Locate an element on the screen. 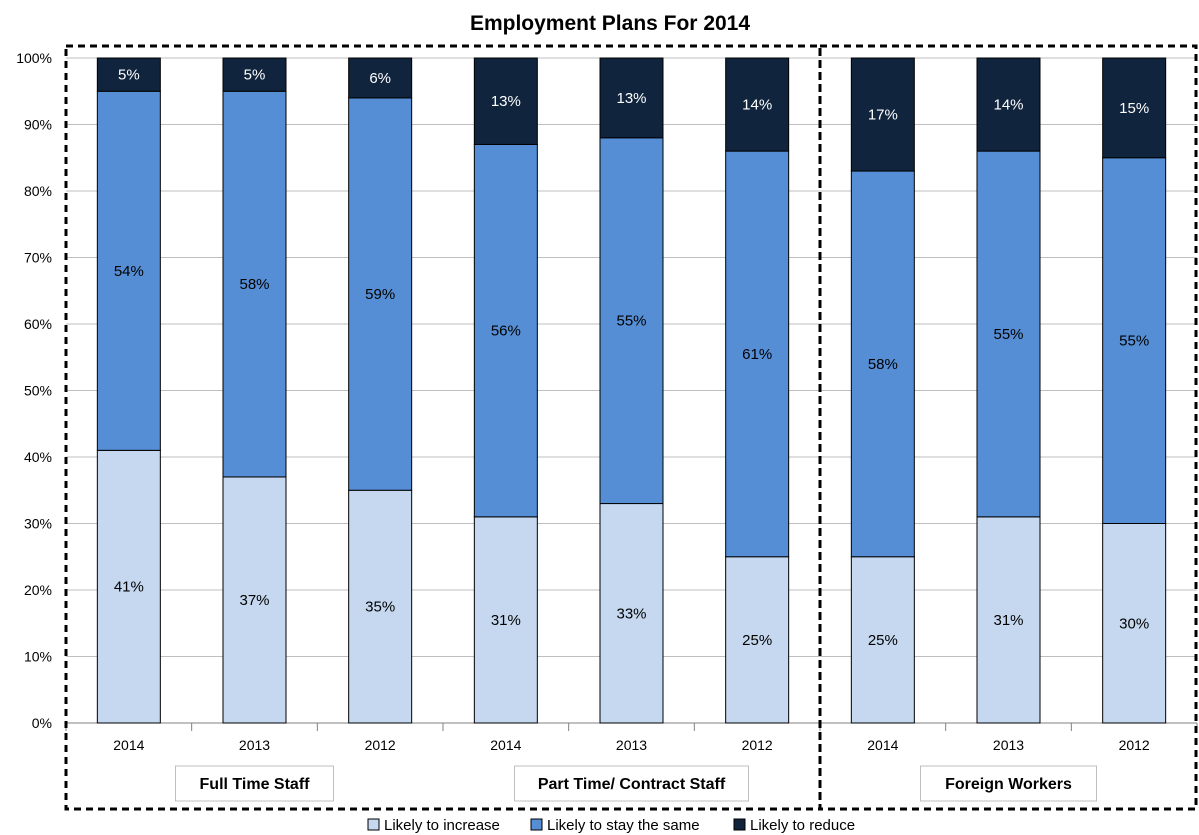 This screenshot has height=835, width=1199. data-label: 17% is located at coordinates (883, 115).